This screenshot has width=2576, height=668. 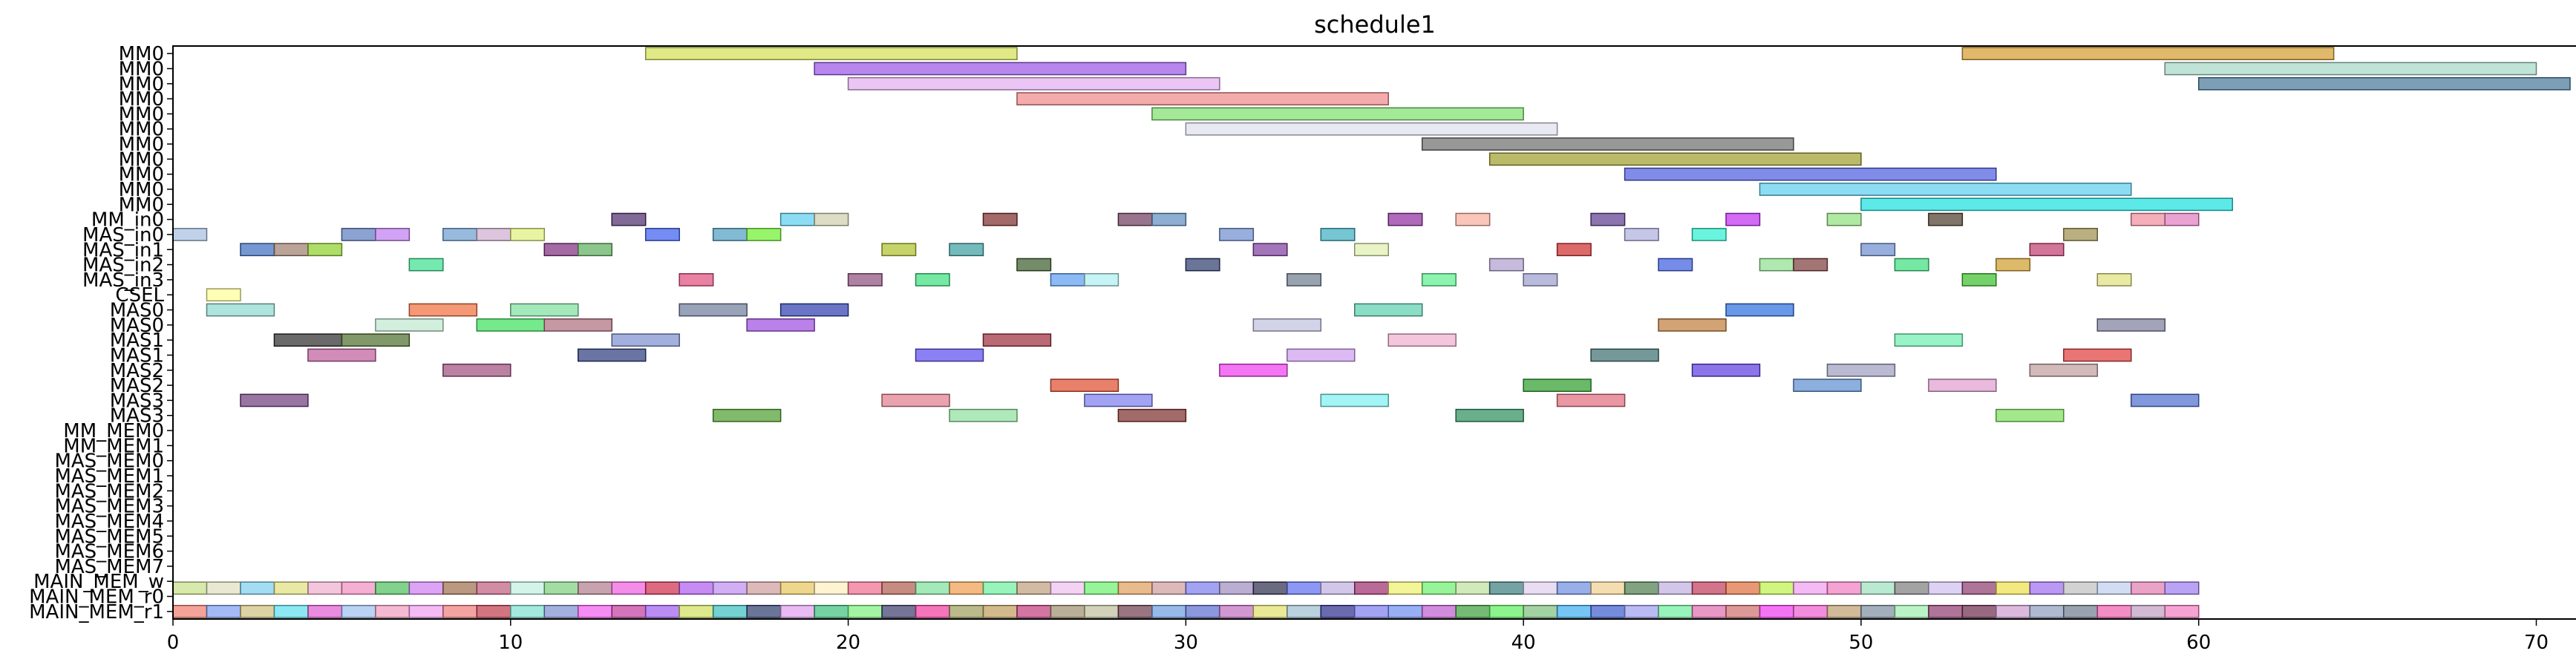 I want to click on x-tick-label: 60, so click(x=2198, y=643).